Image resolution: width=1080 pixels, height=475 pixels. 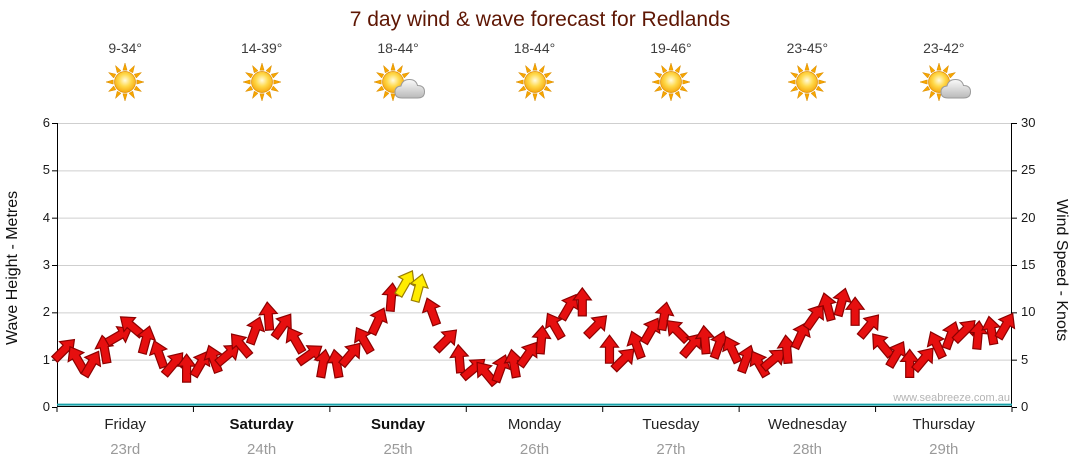 What do you see at coordinates (951, 398) in the screenshot?
I see `watermark: www.seabreeze.com.au` at bounding box center [951, 398].